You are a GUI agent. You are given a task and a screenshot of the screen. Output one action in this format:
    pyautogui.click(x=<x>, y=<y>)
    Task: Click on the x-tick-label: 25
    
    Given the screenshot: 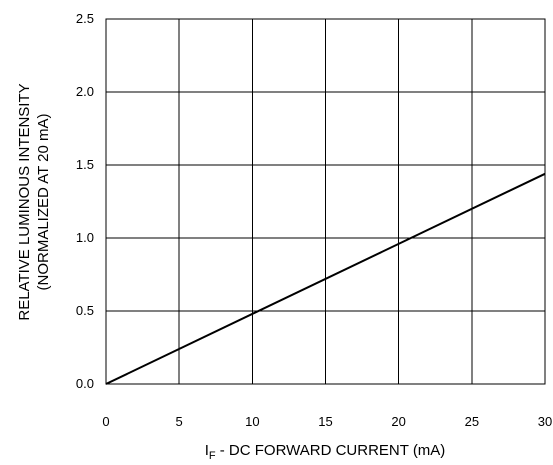 What is the action you would take?
    pyautogui.click(x=472, y=421)
    